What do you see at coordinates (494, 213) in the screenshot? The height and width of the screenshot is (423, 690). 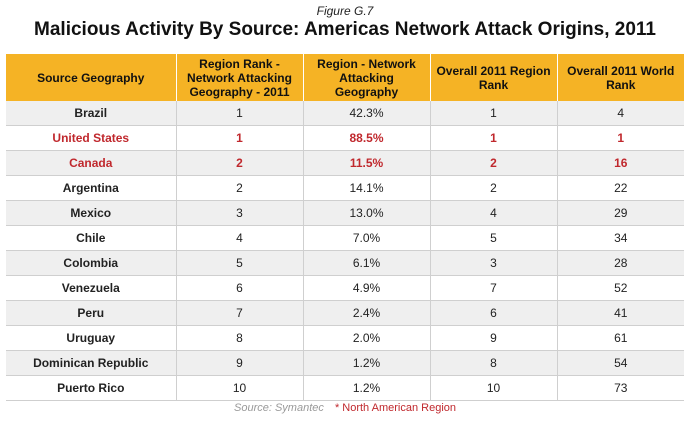 I see `cell-overall-region-rank: 4` at bounding box center [494, 213].